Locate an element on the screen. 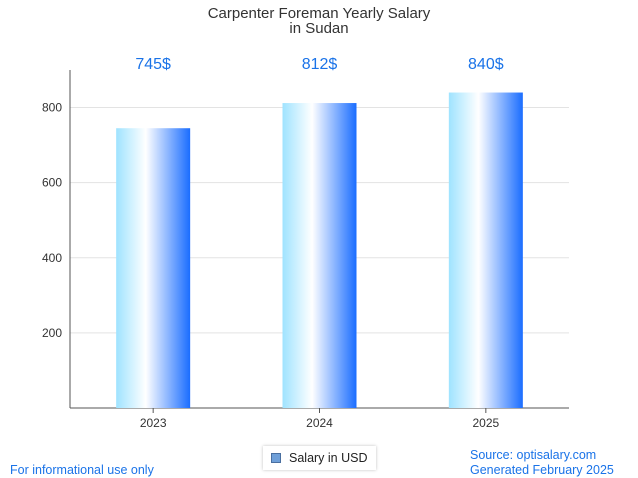 The image size is (638, 478). value-label-2024: 812$ is located at coordinates (320, 64).